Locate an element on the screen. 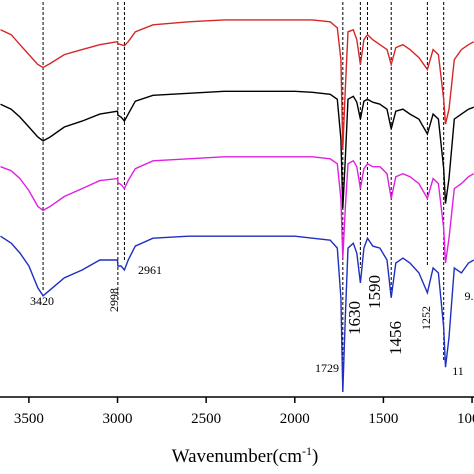 The width and height of the screenshot is (474, 474). peak-label: 1590 is located at coordinates (374, 292).